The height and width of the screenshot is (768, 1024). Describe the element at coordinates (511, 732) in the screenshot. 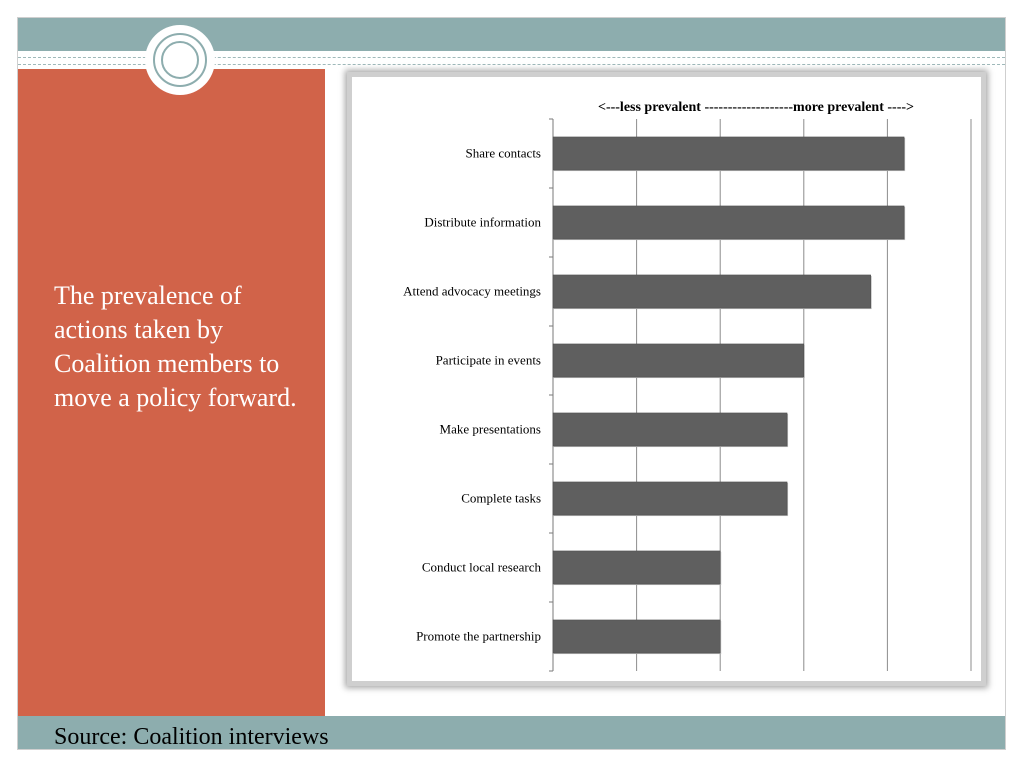

I see `bottom-band` at that location.